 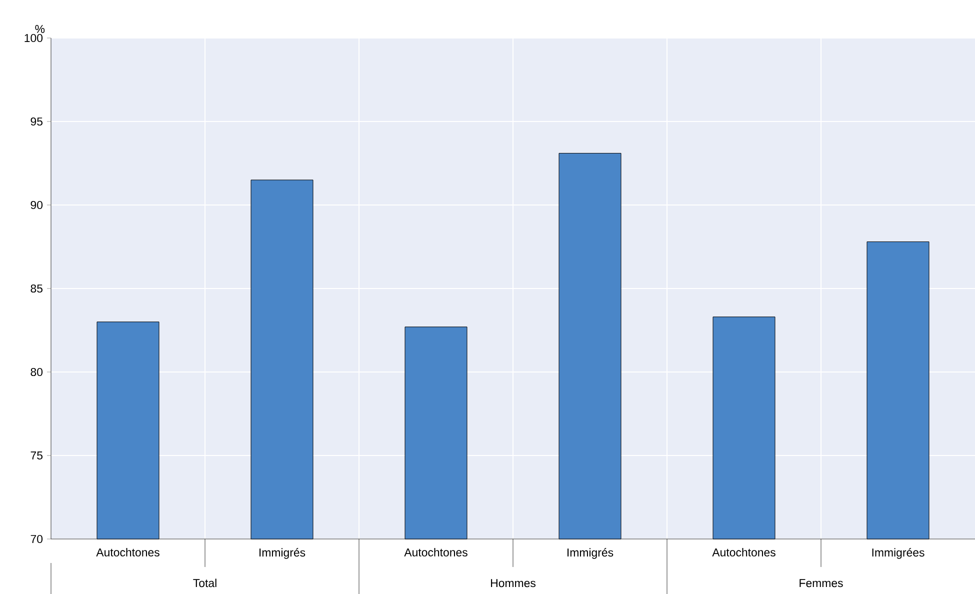 What do you see at coordinates (204, 583) in the screenshot?
I see `text: Total` at bounding box center [204, 583].